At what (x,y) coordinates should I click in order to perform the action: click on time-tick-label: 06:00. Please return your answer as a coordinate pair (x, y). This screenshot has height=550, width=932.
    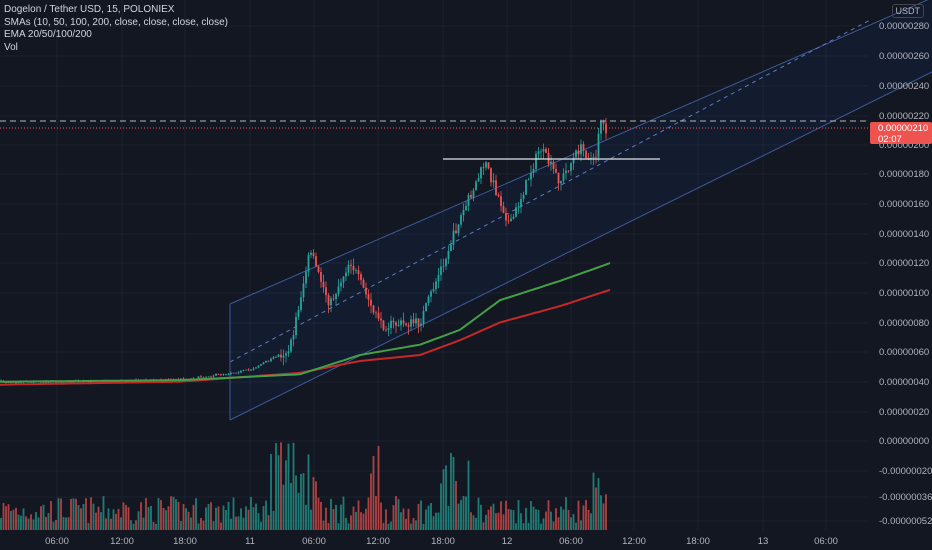
    Looking at the image, I should click on (314, 541).